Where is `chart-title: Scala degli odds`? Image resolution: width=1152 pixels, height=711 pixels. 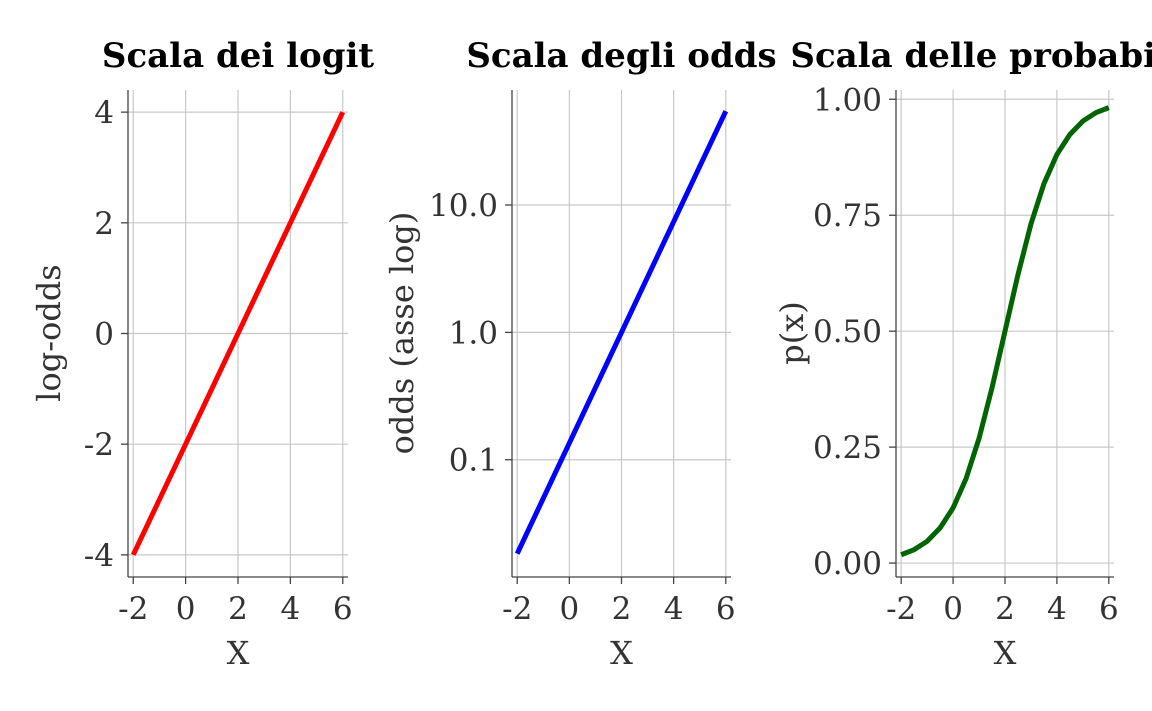
chart-title: Scala degli odds is located at coordinates (621, 56).